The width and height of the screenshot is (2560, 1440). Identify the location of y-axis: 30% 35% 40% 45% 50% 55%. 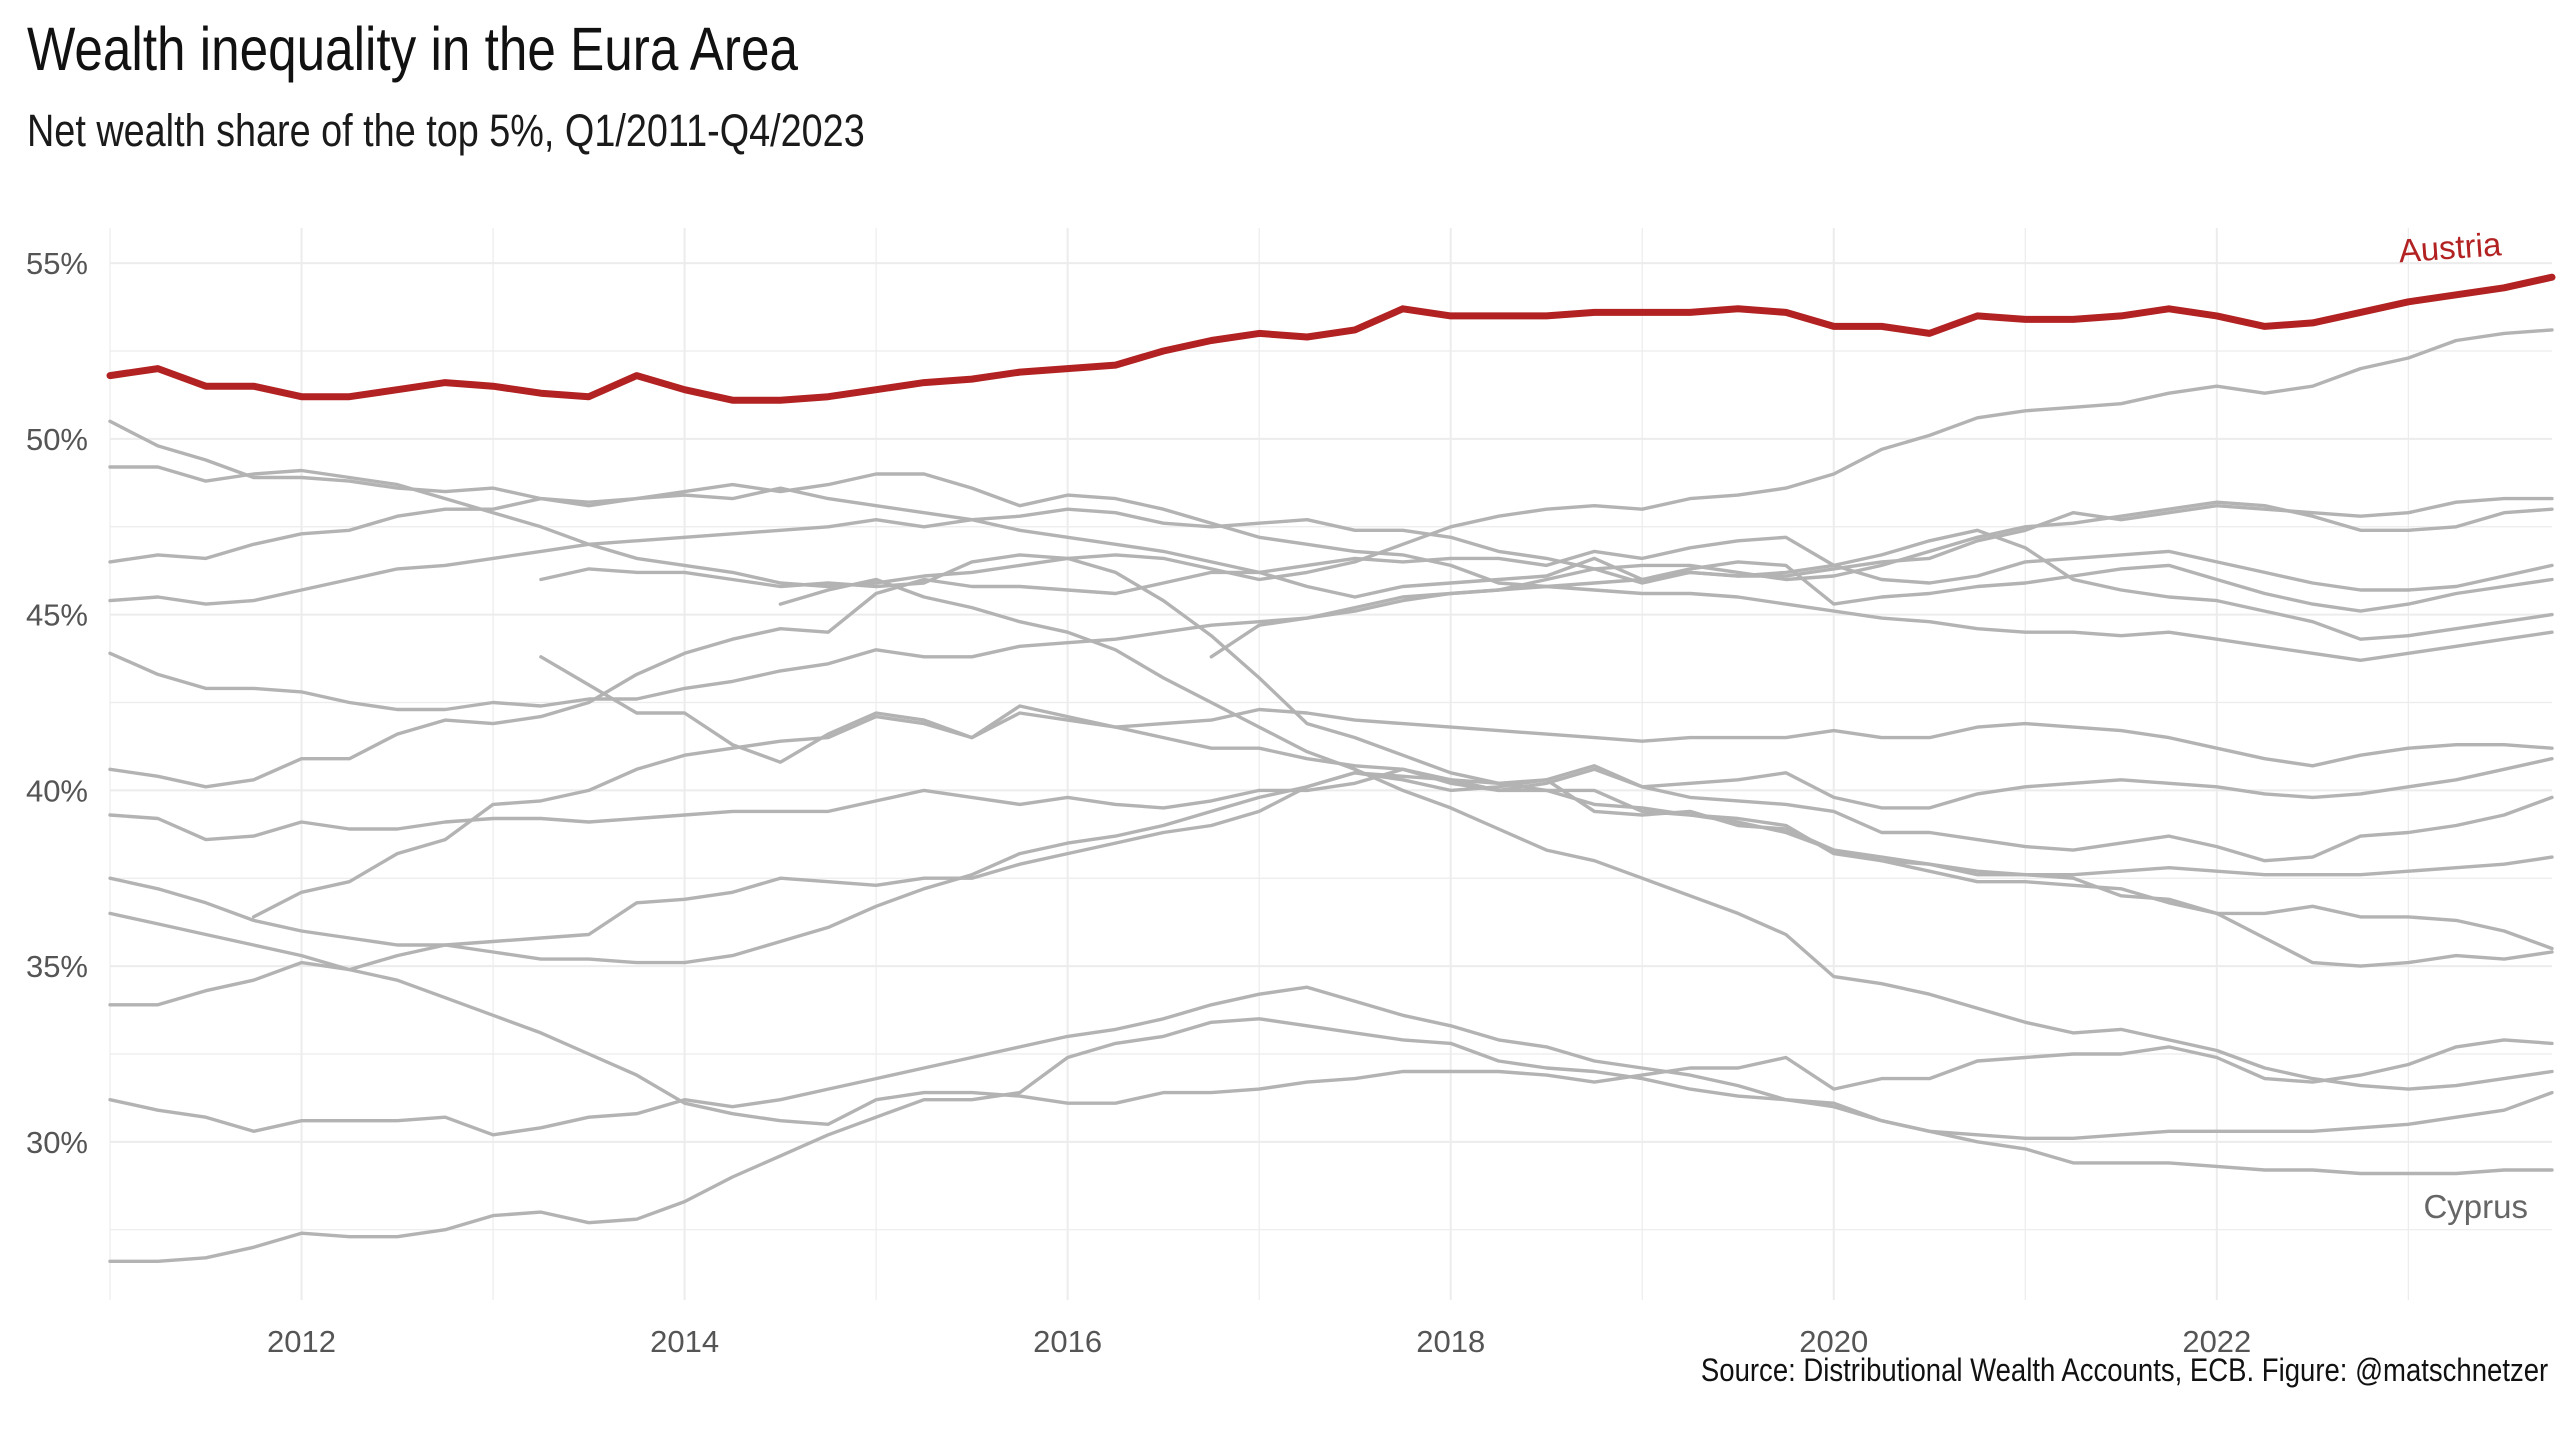
(57, 703).